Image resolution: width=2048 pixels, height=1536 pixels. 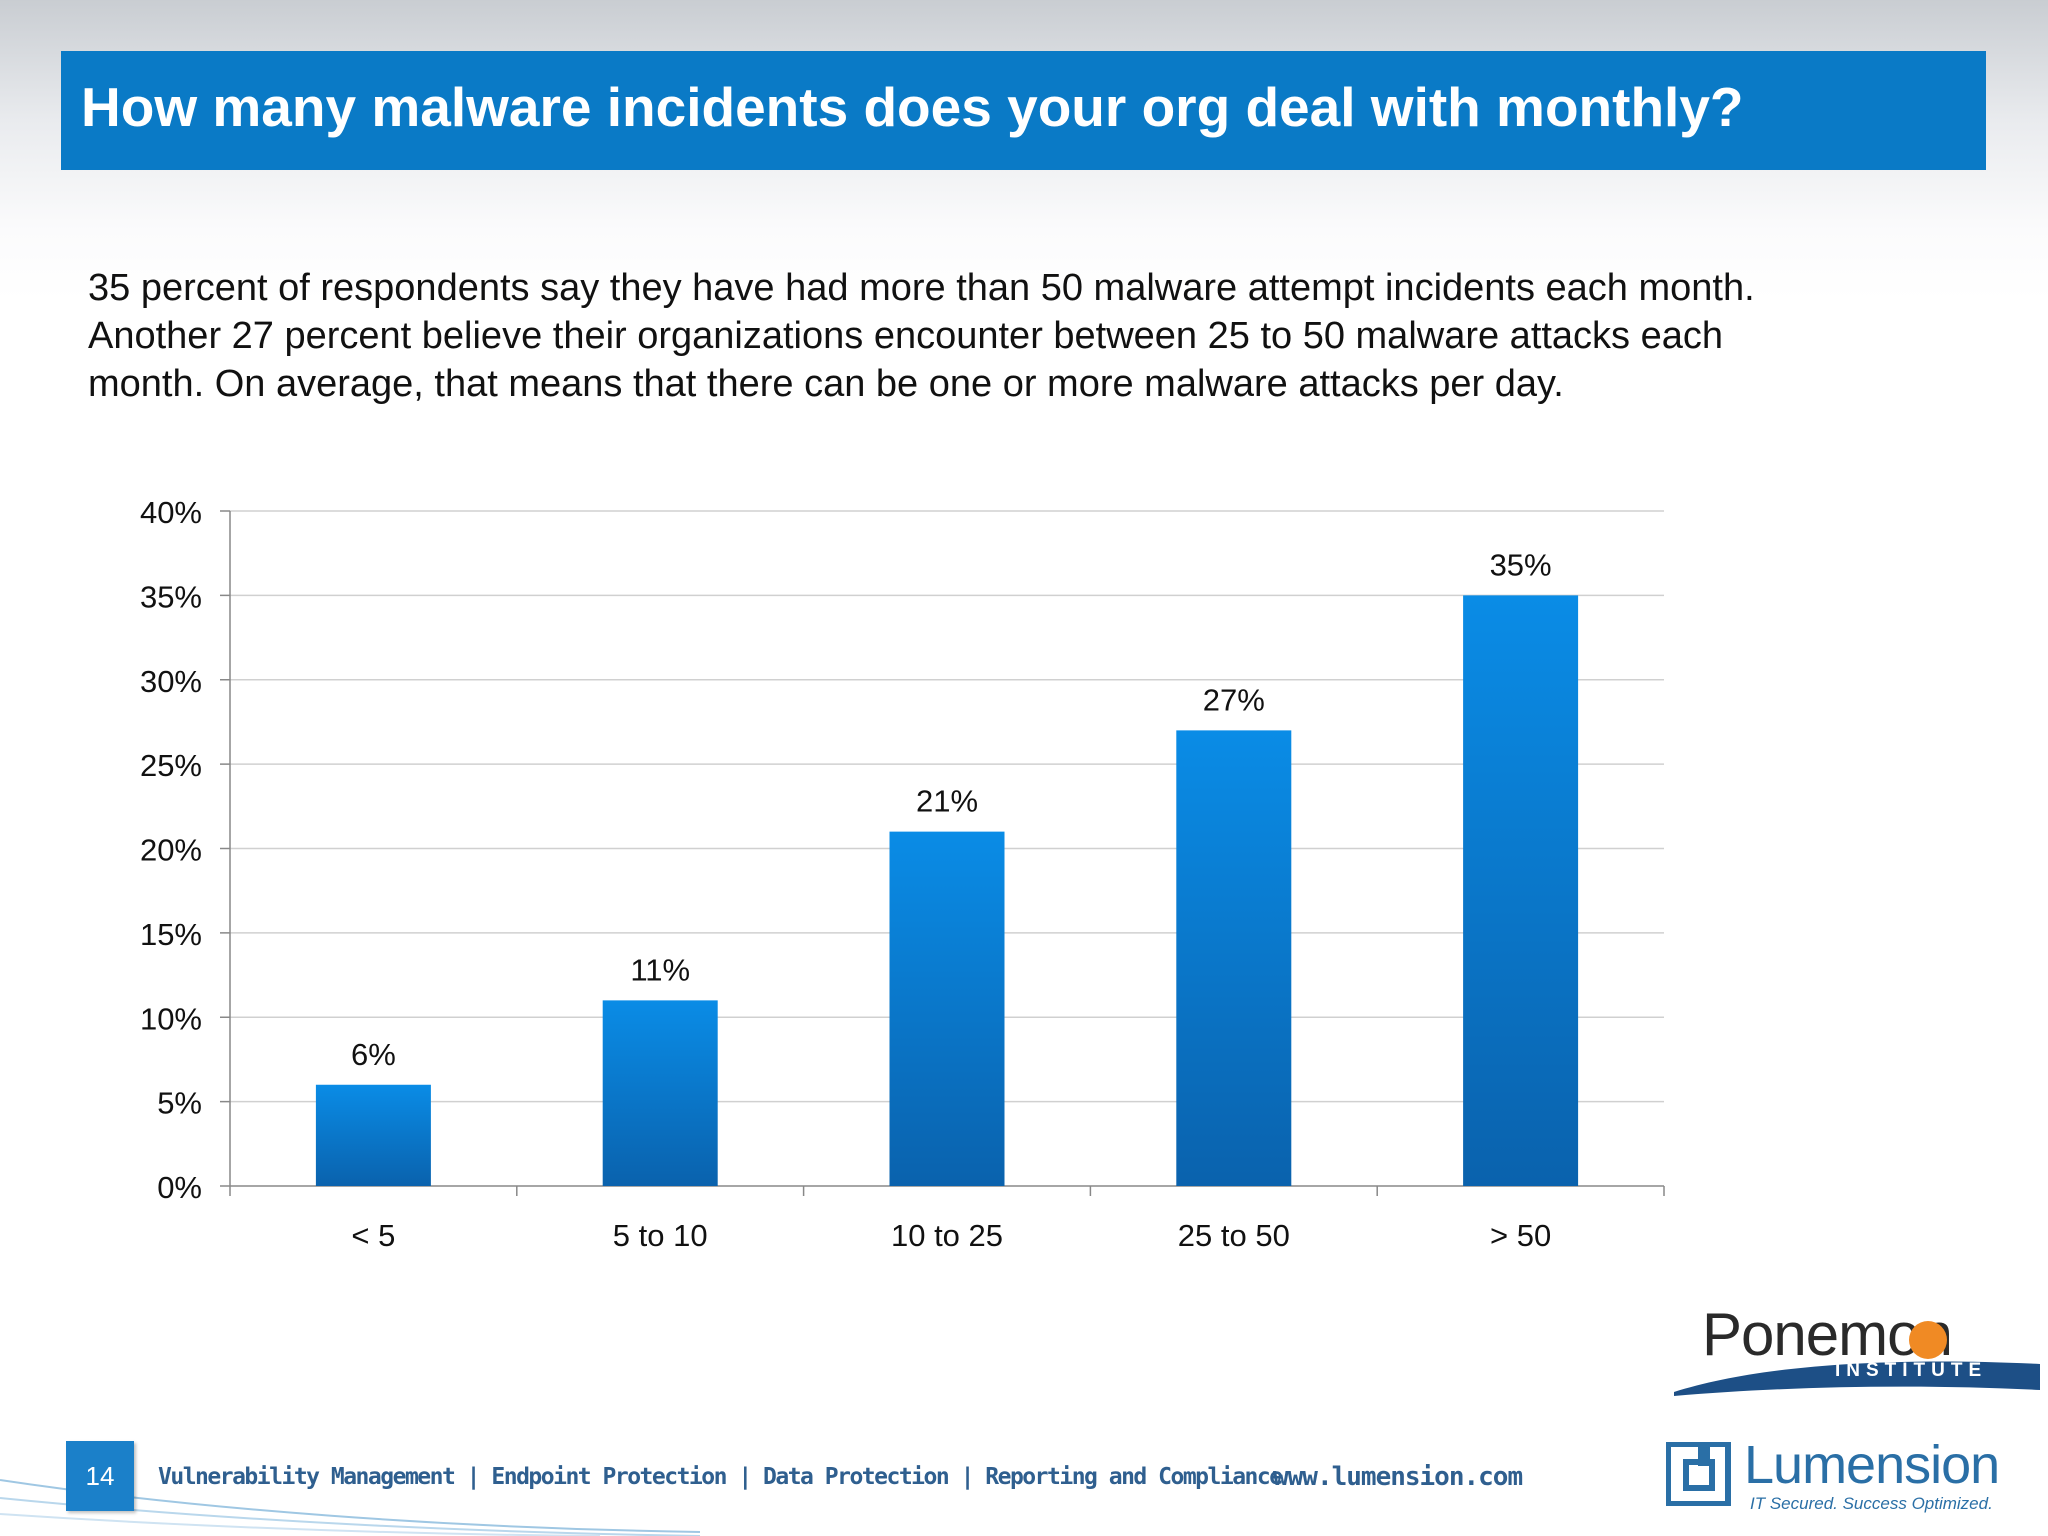 I want to click on data-label: 11%, so click(x=660, y=969).